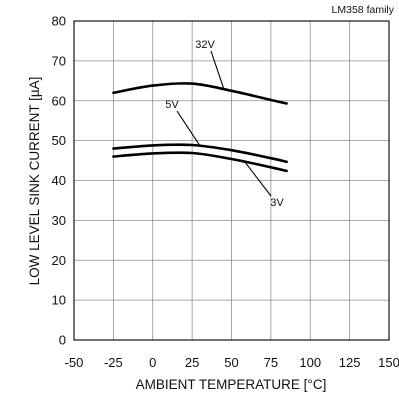  What do you see at coordinates (200, 153) in the screenshot?
I see `series-line-5v` at bounding box center [200, 153].